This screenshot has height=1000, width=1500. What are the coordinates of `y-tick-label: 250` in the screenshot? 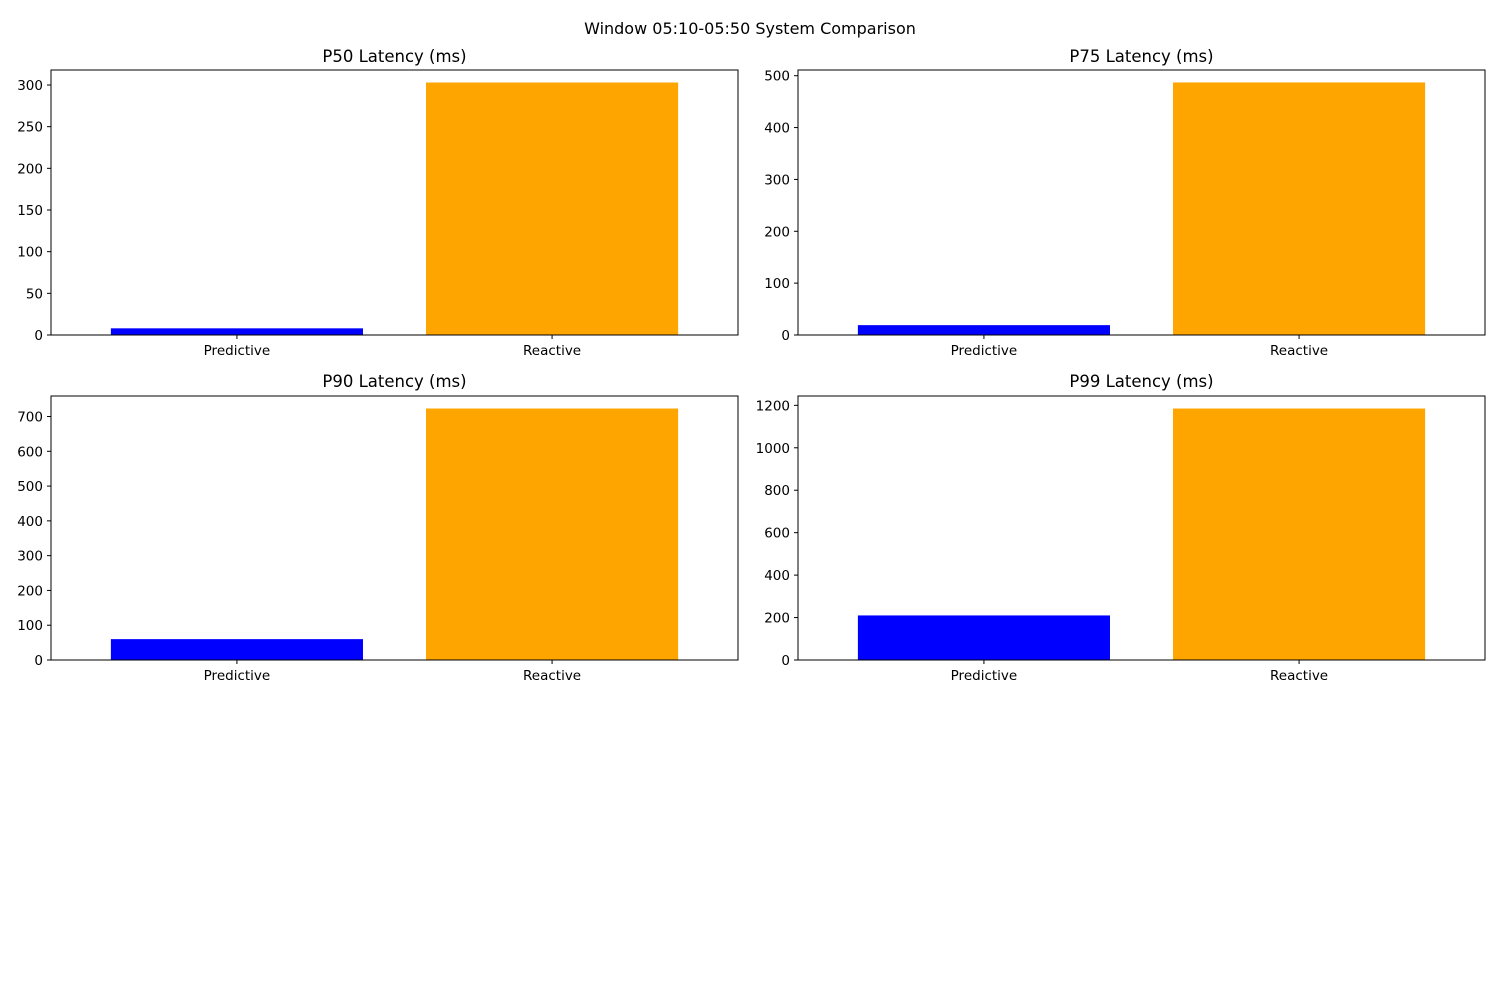 It's located at (30, 128).